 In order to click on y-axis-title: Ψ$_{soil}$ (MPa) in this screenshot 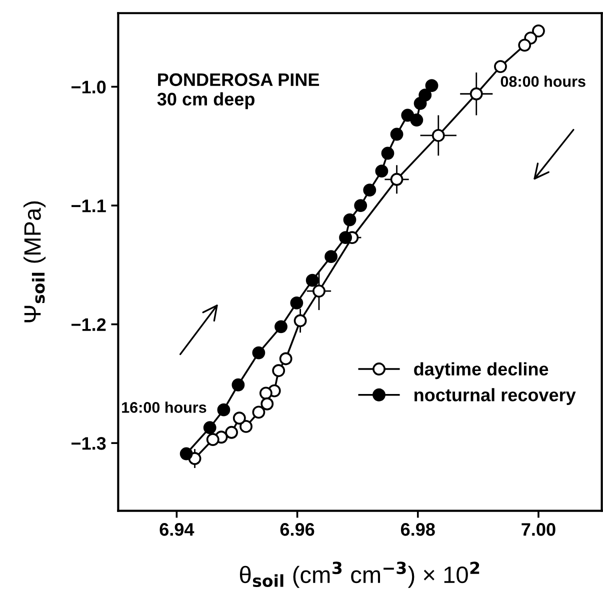, I will do `click(35, 261)`.